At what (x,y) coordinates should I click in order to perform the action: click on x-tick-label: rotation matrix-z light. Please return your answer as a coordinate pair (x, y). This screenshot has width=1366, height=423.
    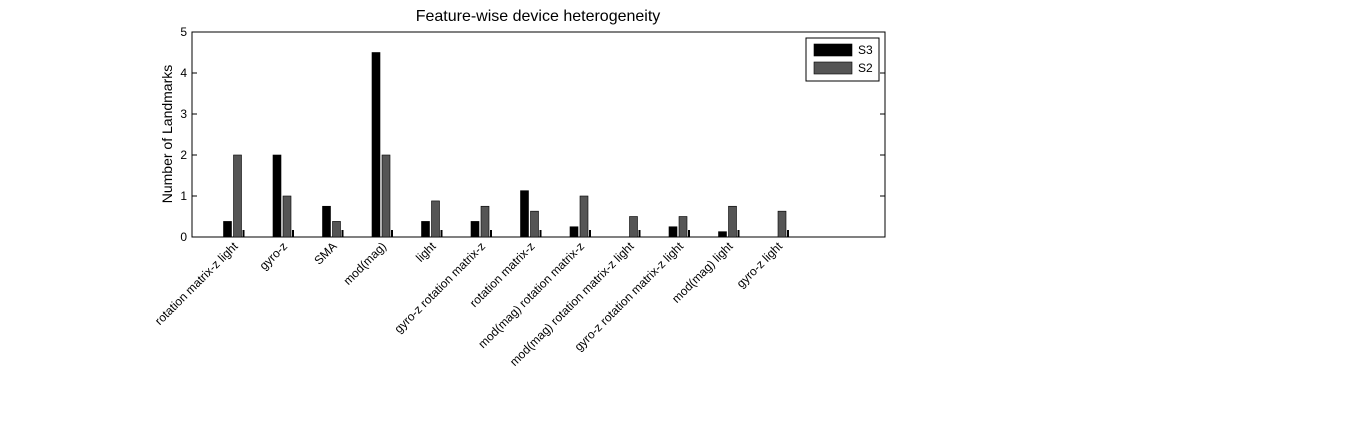
    Looking at the image, I should click on (196, 283).